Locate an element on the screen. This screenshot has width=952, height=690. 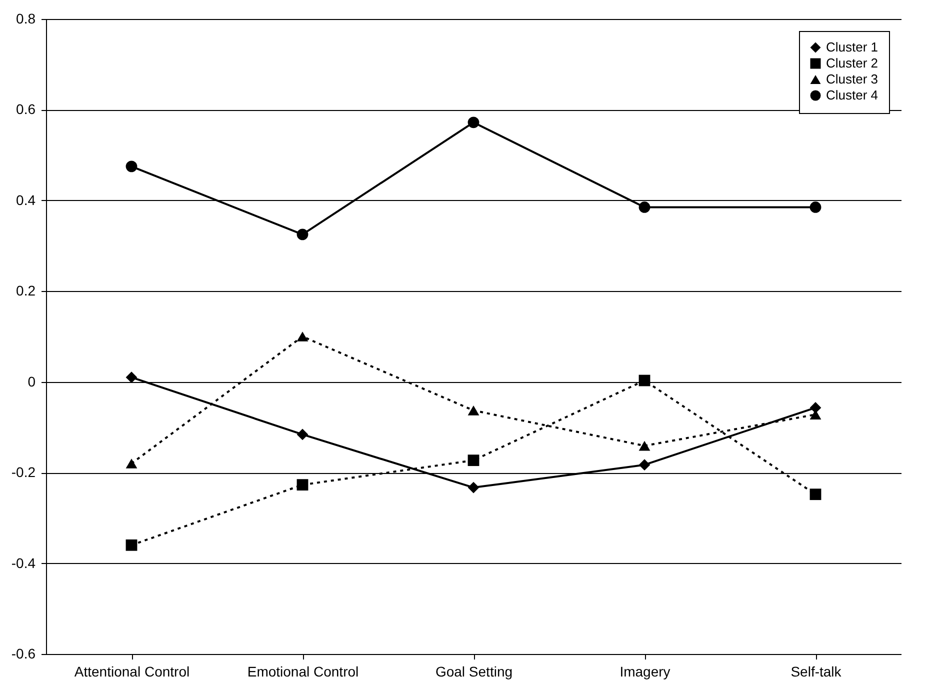
y-tick-label: 0 is located at coordinates (32, 381).